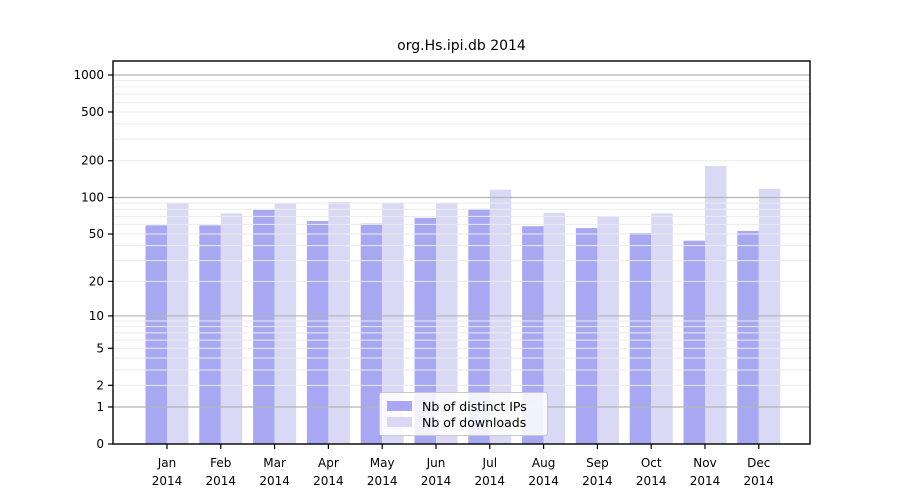 Image resolution: width=900 pixels, height=500 pixels. Describe the element at coordinates (704, 463) in the screenshot. I see `x-tick-label-month: Nov` at that location.